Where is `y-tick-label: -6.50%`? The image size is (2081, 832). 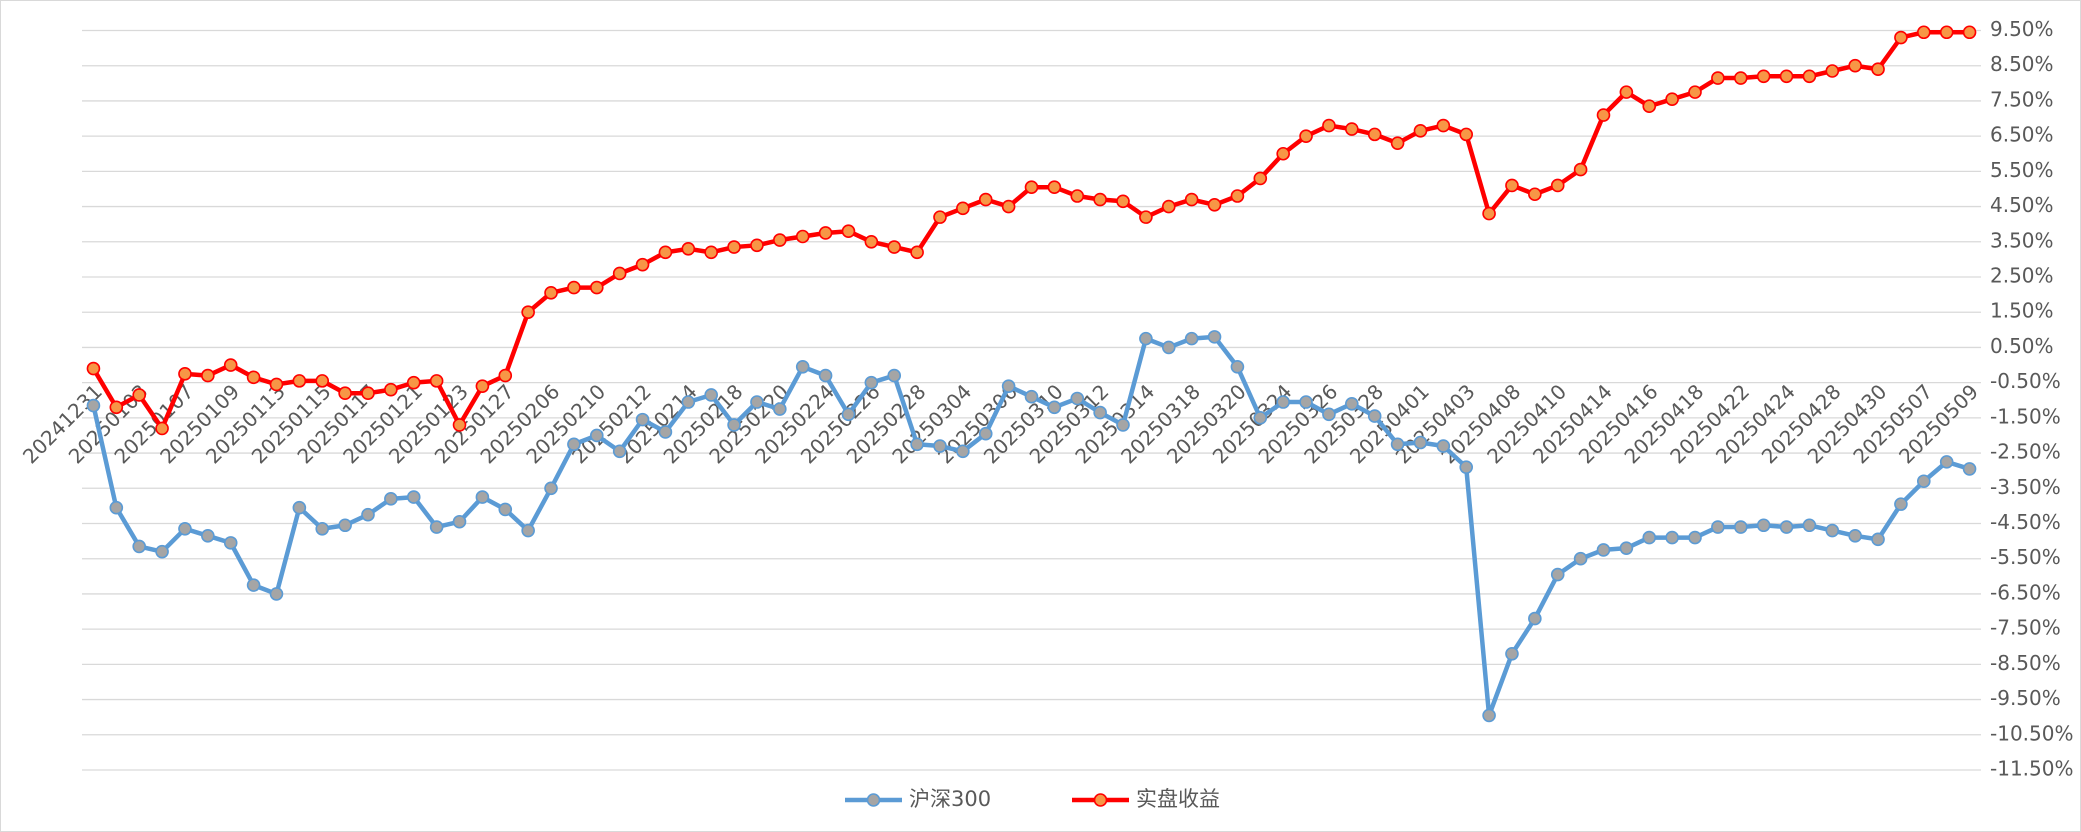 y-tick-label: -6.50% is located at coordinates (2025, 592).